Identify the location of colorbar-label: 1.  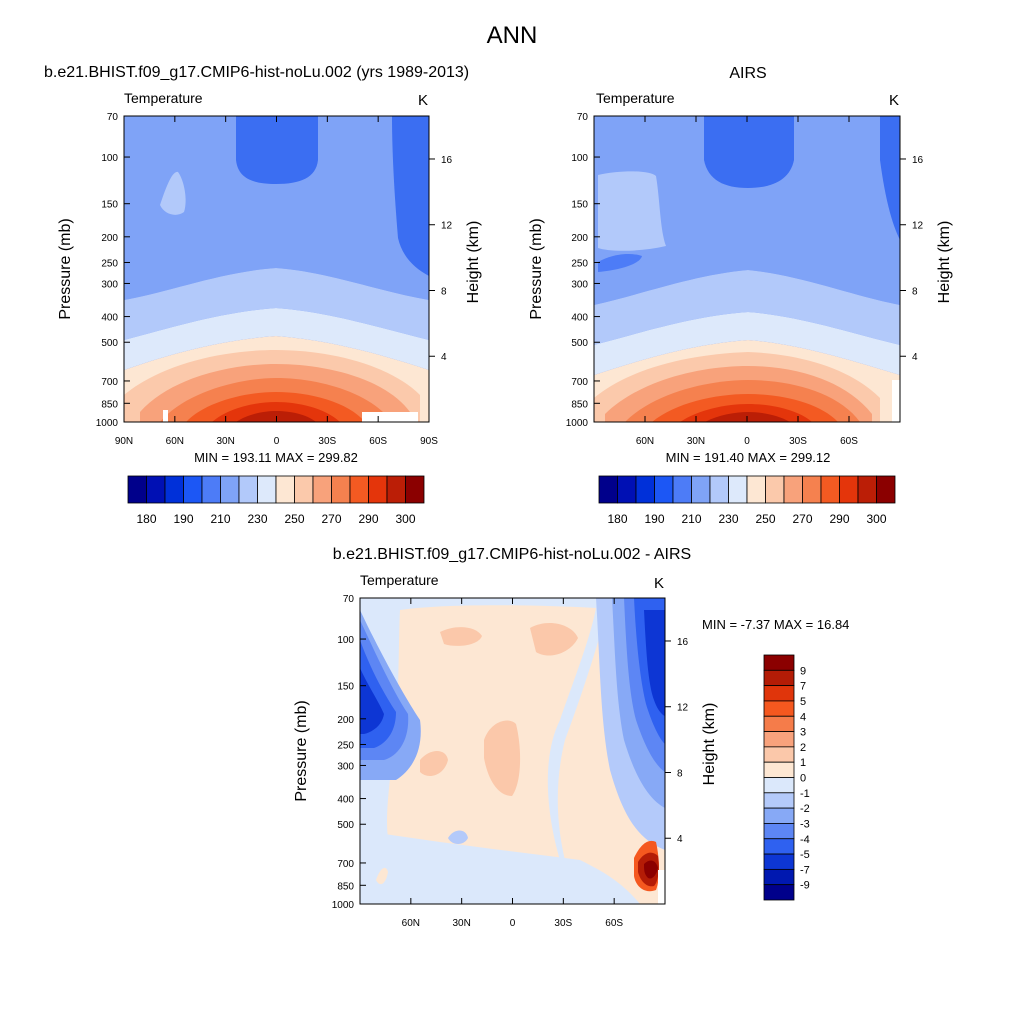
(803, 763).